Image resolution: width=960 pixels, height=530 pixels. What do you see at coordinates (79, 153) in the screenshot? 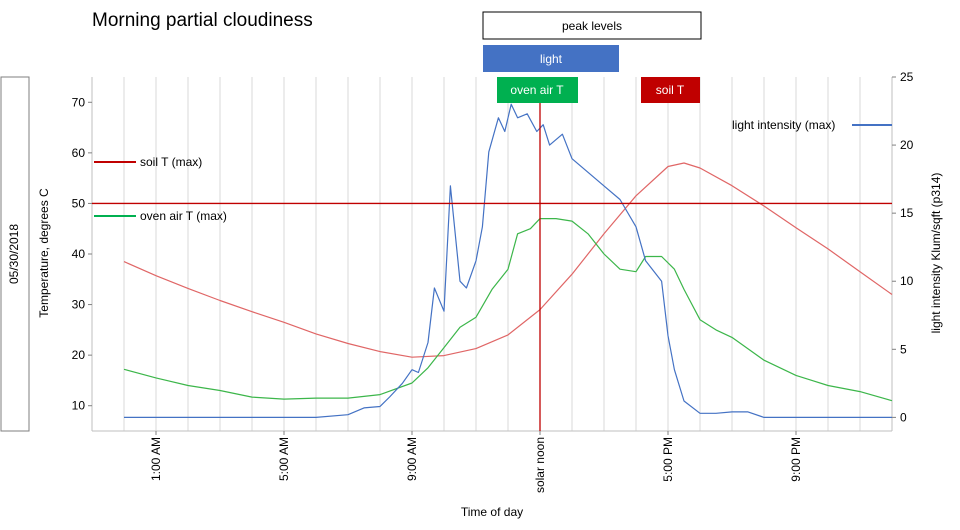
I see `y-left-tick-label: 60` at bounding box center [79, 153].